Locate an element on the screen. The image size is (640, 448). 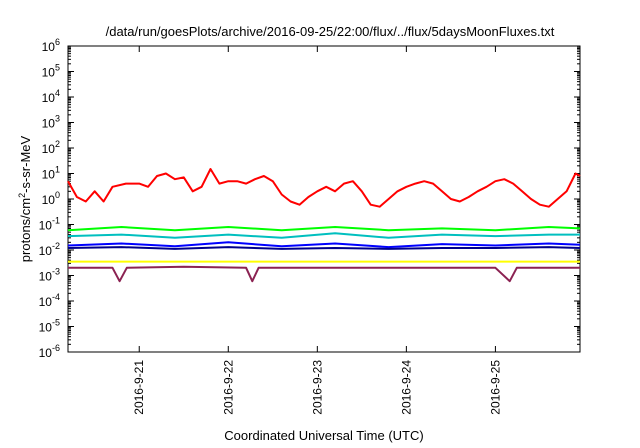
x-tick-label: 2016-9-22 is located at coordinates (228, 387).